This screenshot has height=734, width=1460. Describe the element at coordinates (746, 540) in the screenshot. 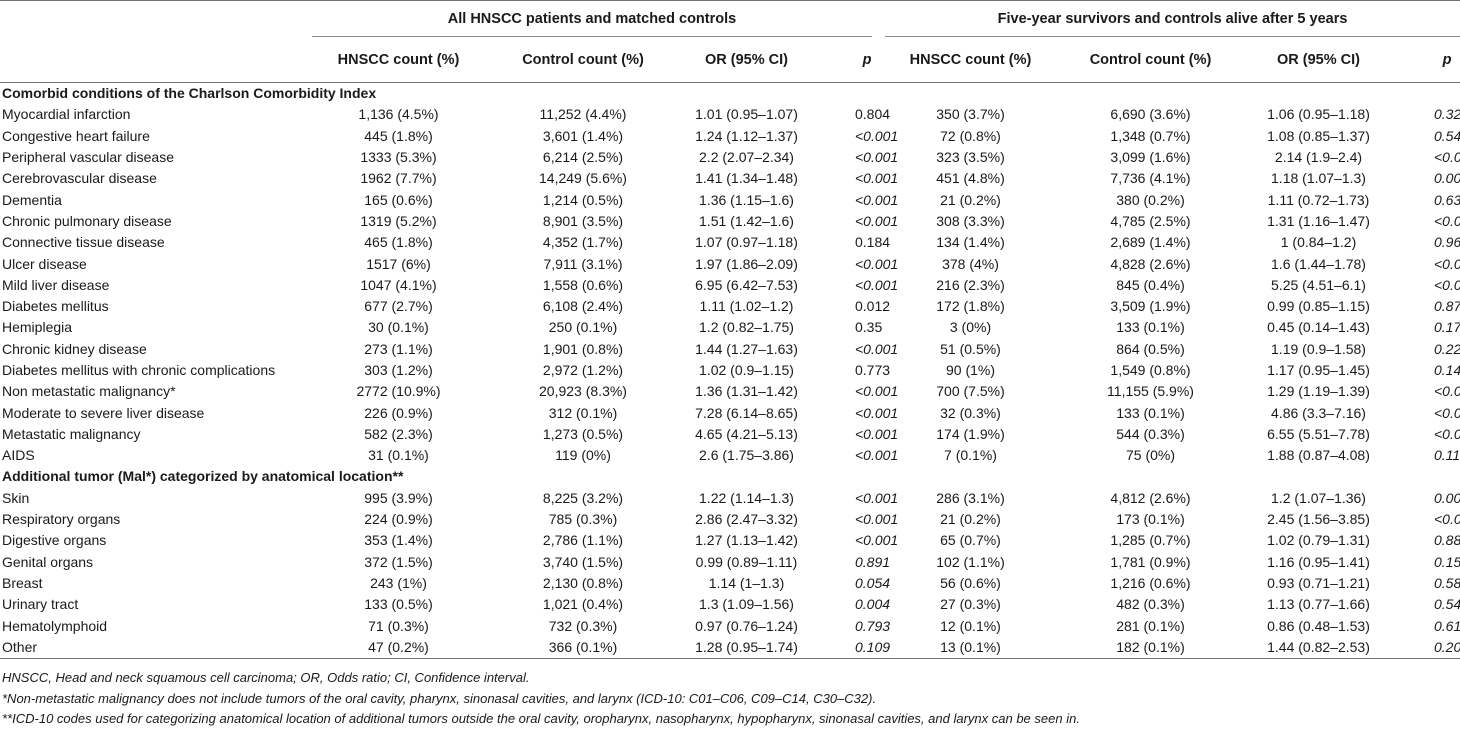

I see `table-cell: 1.27 (1.13–1.42)` at that location.